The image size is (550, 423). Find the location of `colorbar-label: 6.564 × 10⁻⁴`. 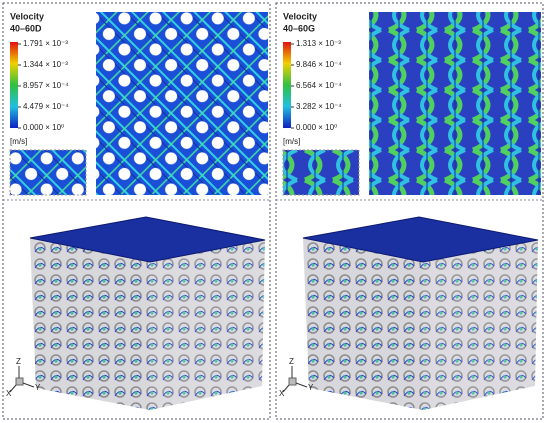

colorbar-label: 6.564 × 10⁻⁴ is located at coordinates (319, 85).